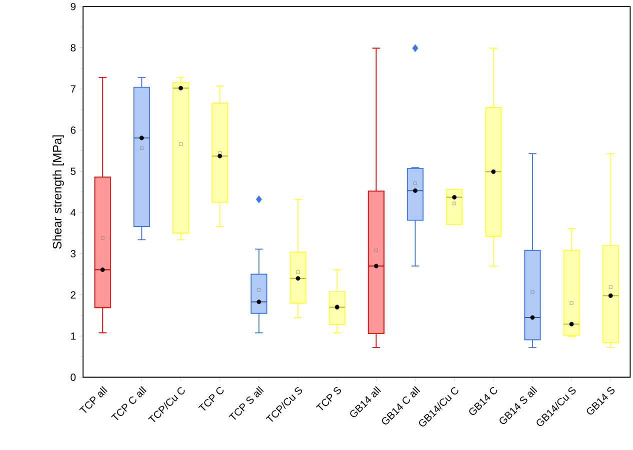 Image resolution: width=633 pixels, height=450 pixels. I want to click on y-tick-label: 8, so click(73, 48).